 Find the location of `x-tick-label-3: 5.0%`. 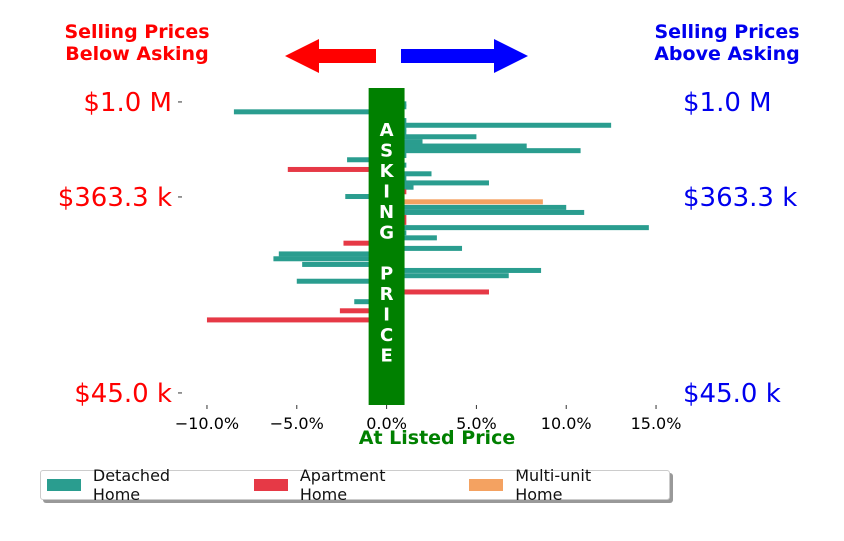

x-tick-label-3: 5.0% is located at coordinates (476, 423).